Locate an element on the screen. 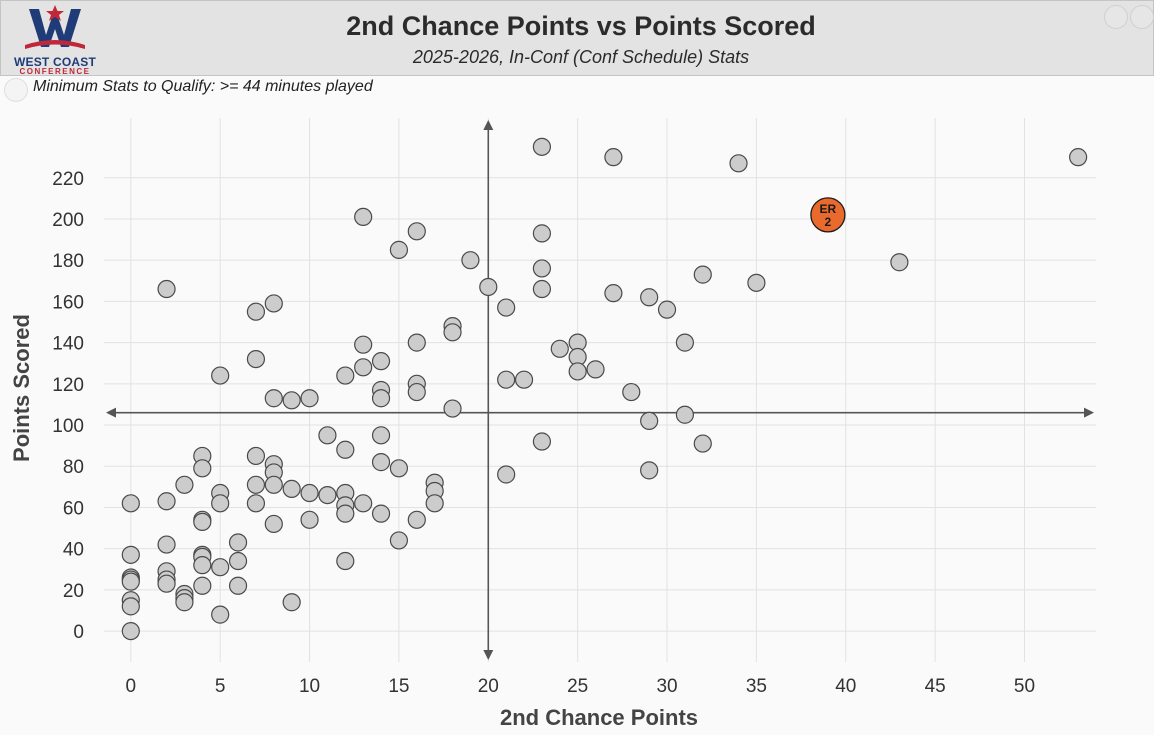 This screenshot has height=735, width=1154. info-icon is located at coordinates (16, 90).